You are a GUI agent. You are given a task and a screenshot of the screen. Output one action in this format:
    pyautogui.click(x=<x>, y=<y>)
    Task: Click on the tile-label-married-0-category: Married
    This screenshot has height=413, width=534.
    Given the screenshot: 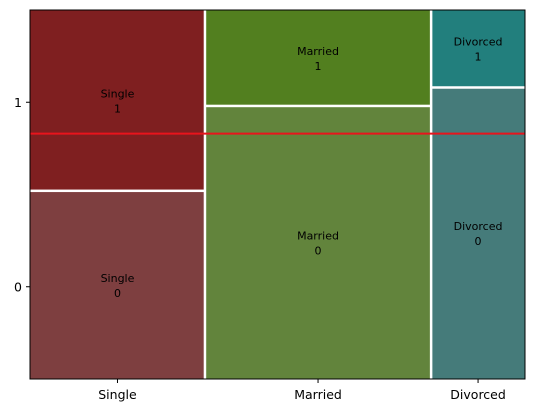 What is the action you would take?
    pyautogui.click(x=318, y=235)
    